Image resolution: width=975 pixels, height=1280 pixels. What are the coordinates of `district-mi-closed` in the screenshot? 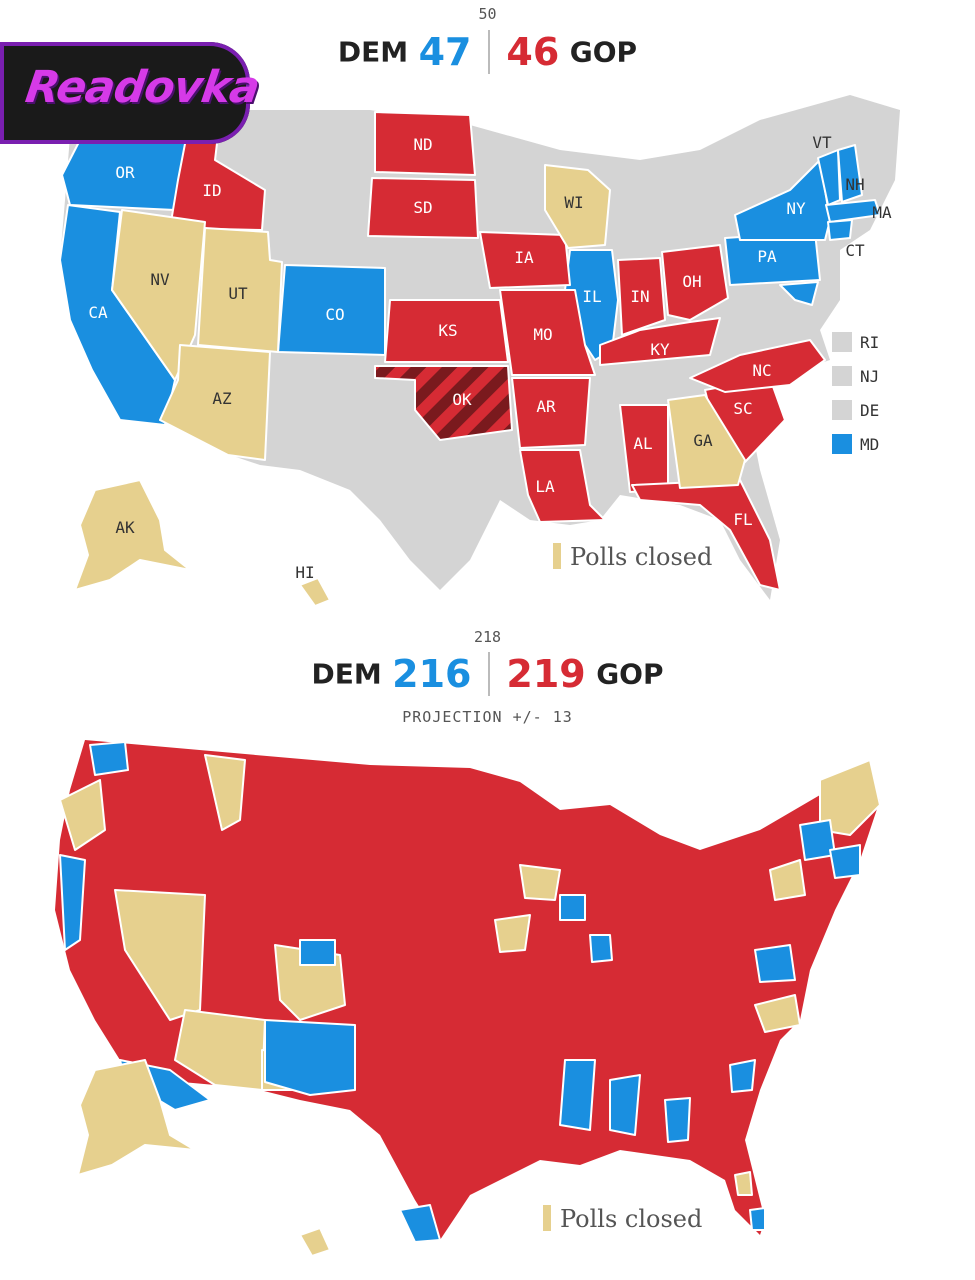 It's located at (540, 882).